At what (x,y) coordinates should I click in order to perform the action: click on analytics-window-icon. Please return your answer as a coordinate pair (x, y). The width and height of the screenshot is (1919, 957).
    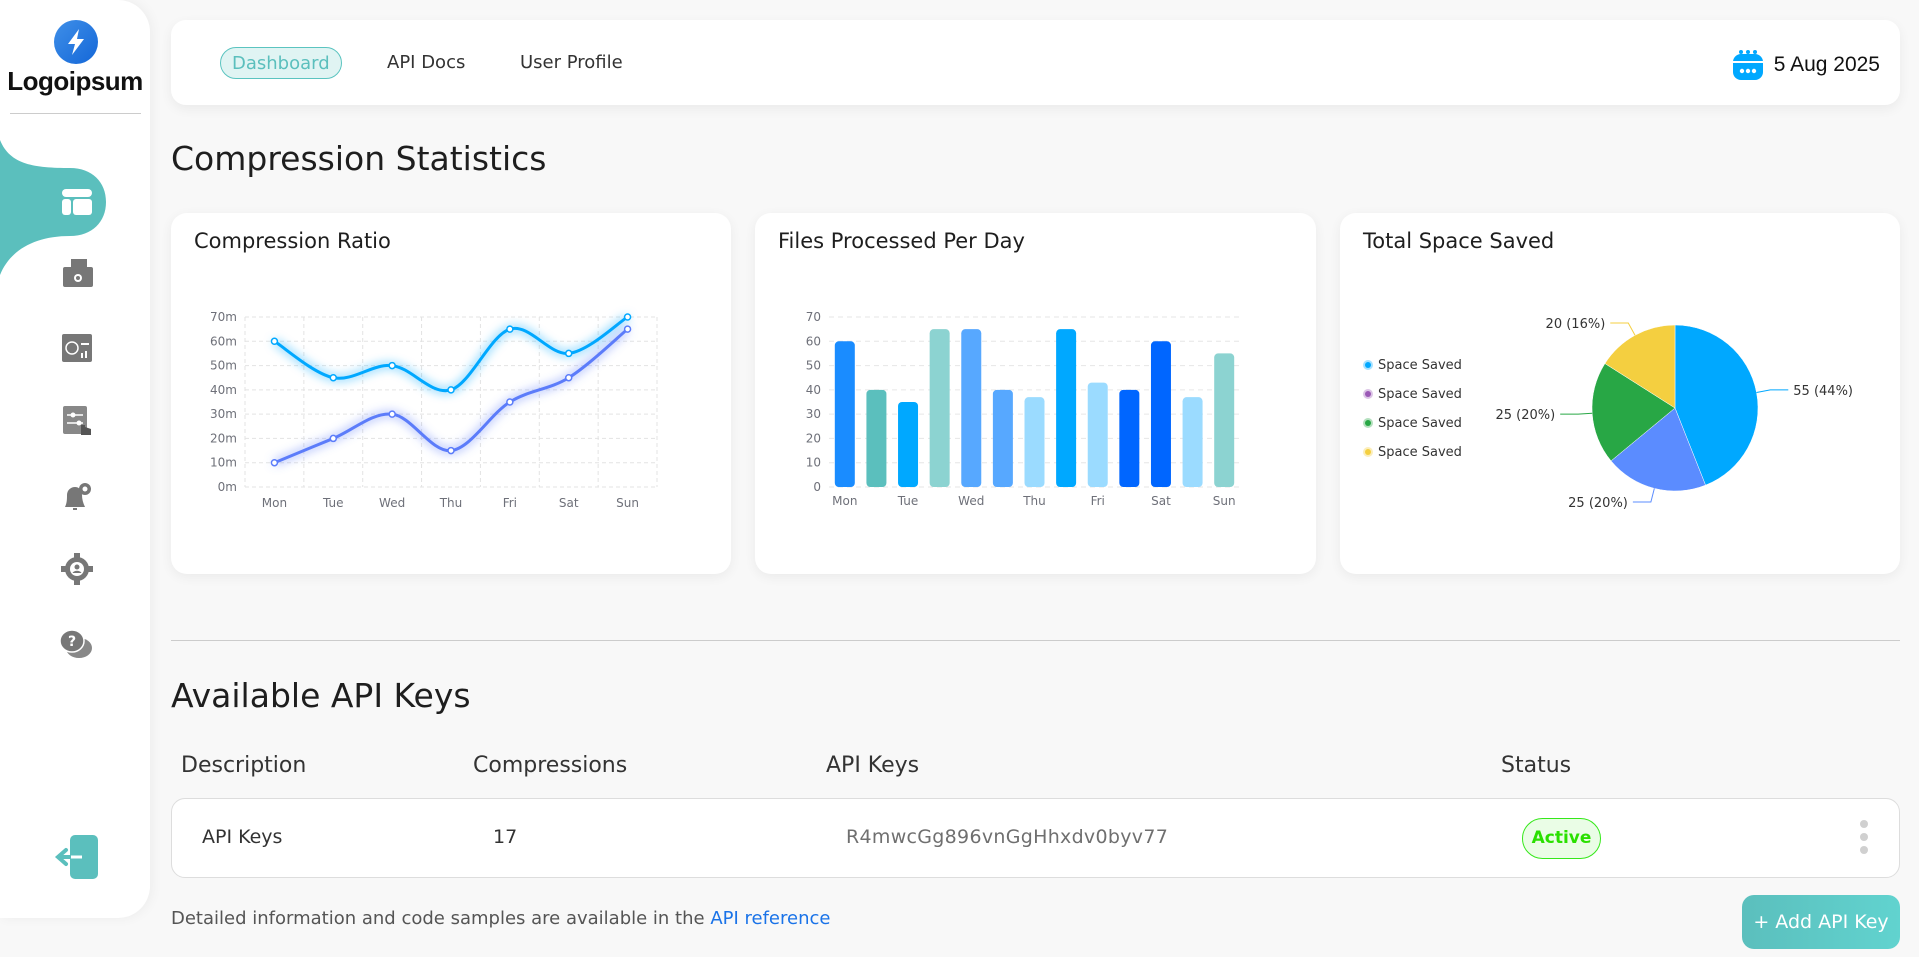
    Looking at the image, I should click on (77, 348).